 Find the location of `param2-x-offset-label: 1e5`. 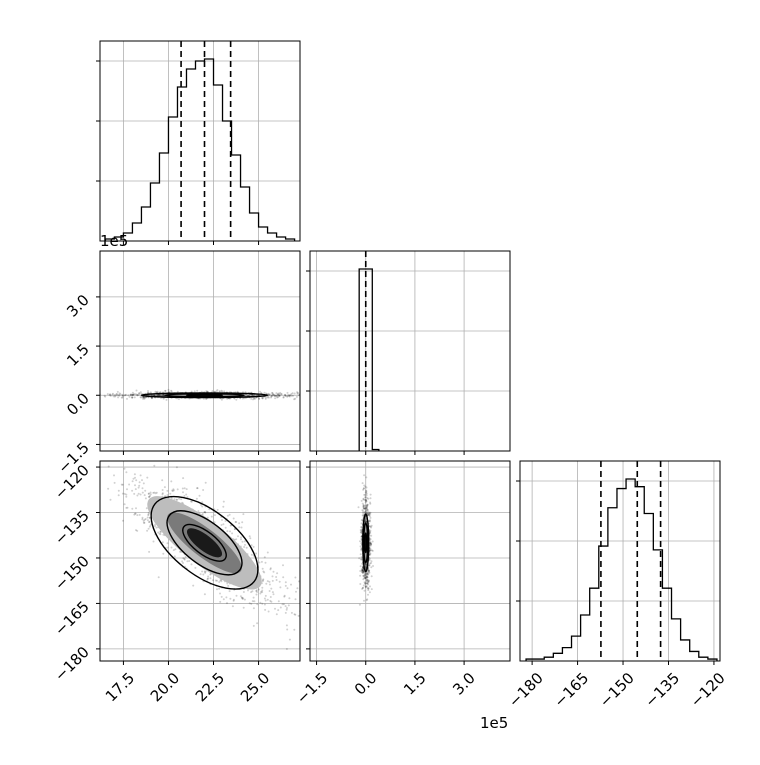

param2-x-offset-label: 1e5 is located at coordinates (494, 723).